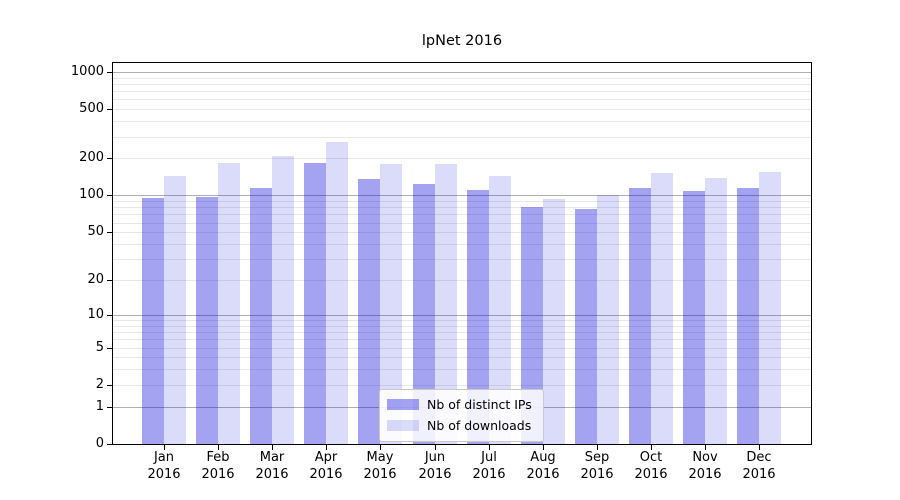  What do you see at coordinates (326, 466) in the screenshot?
I see `x-tick-label: Apr 2016` at bounding box center [326, 466].